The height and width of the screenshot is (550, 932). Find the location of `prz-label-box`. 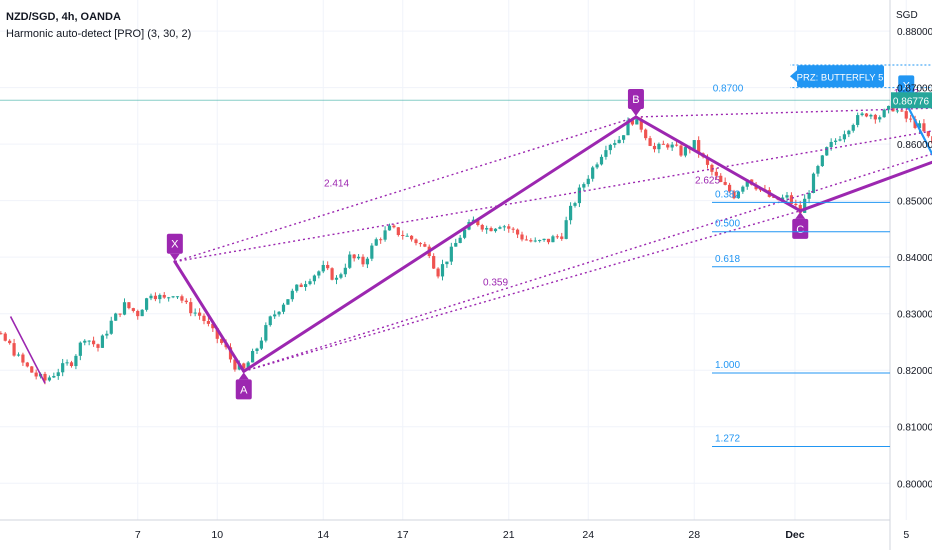

prz-label-box is located at coordinates (840, 76).